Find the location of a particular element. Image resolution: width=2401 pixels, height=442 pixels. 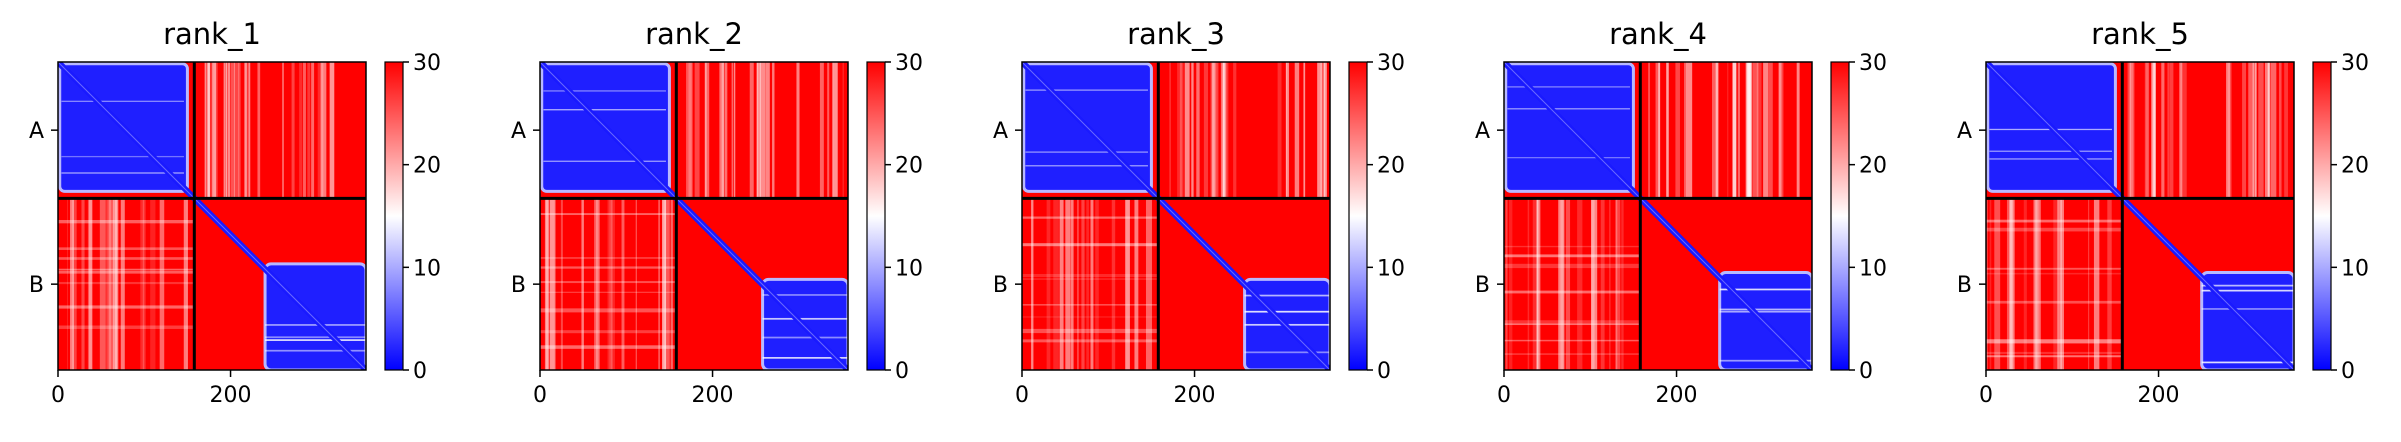

panel-title: rank_5 is located at coordinates (2140, 34).